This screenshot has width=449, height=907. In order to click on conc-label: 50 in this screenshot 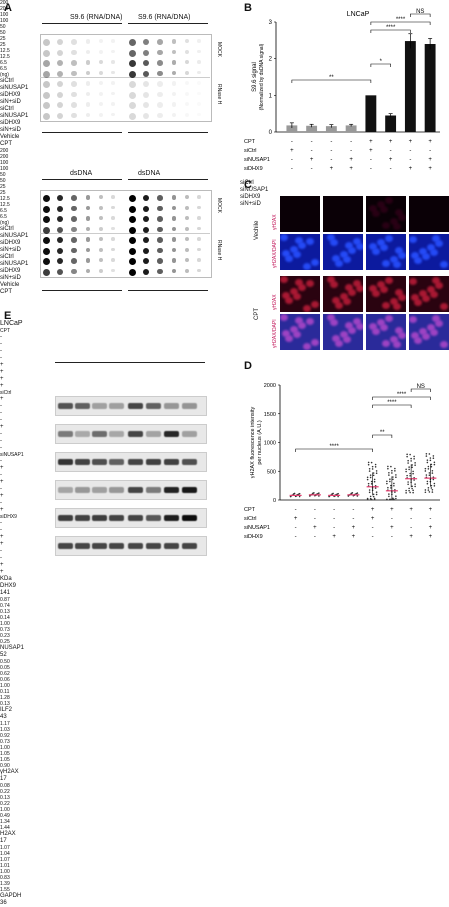, I will do `click(3, 27)`.